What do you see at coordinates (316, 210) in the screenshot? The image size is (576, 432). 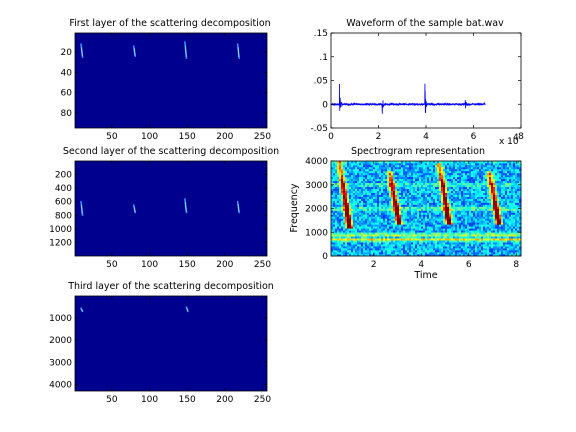 I see `y-tick-label: 2000` at bounding box center [316, 210].